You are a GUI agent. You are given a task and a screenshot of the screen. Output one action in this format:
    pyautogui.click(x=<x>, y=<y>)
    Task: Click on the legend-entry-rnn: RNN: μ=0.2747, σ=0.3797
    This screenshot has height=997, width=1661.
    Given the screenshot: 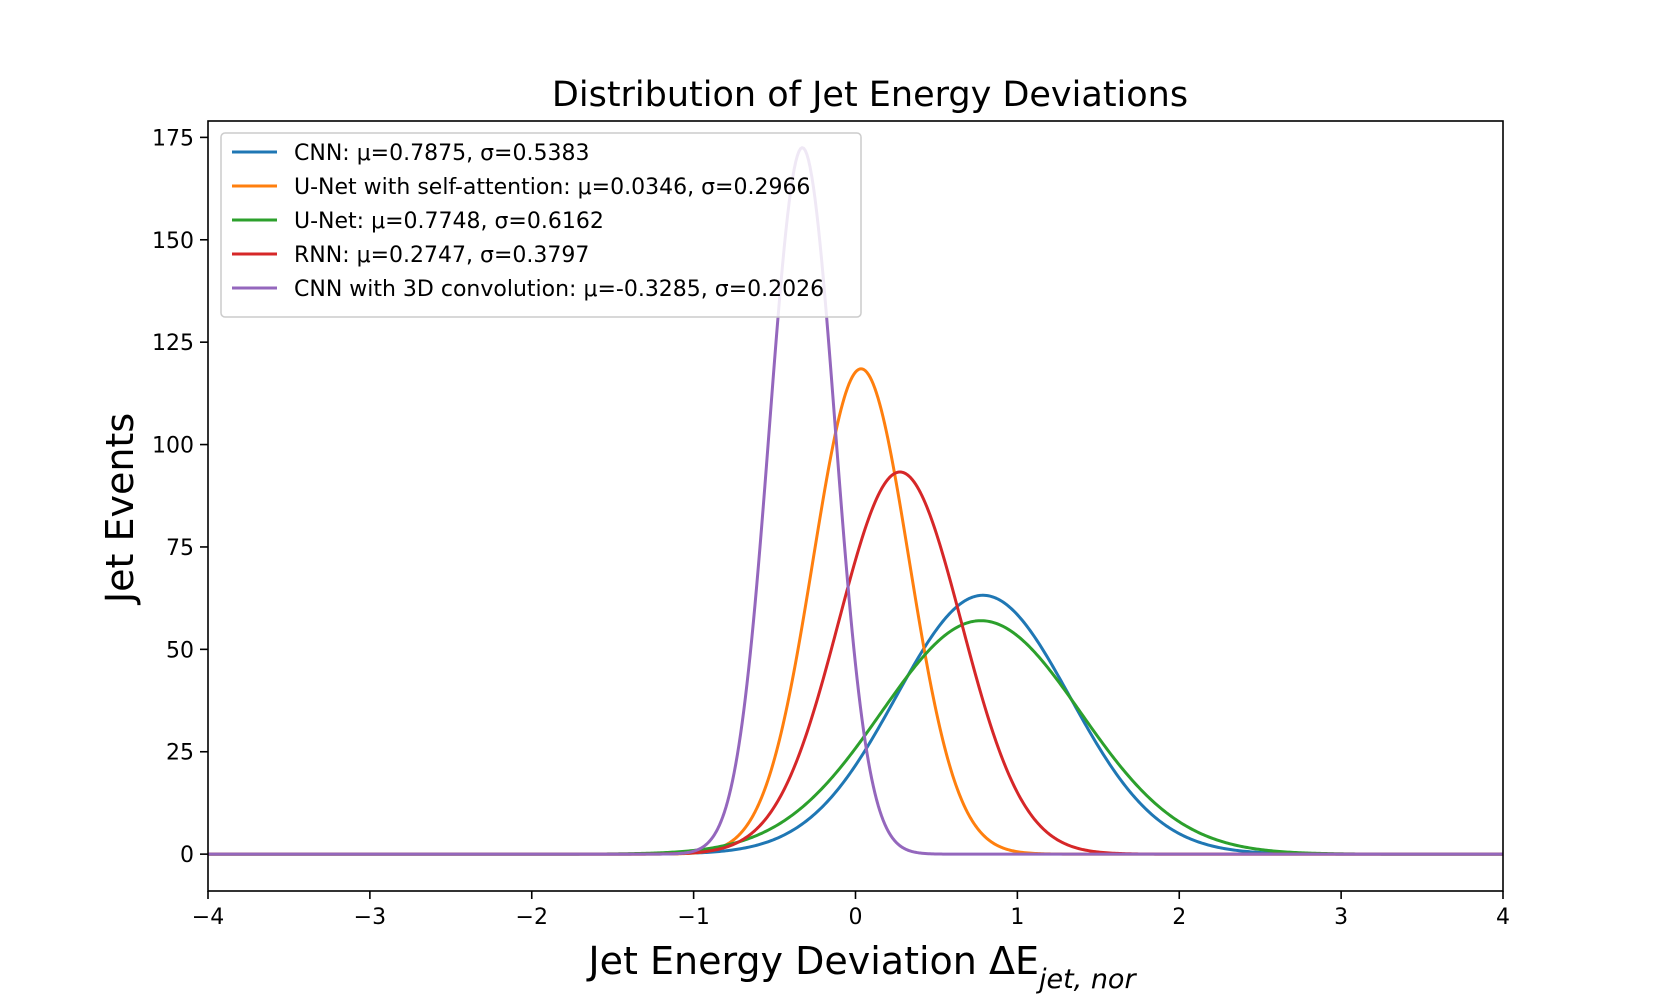 What is the action you would take?
    pyautogui.click(x=441, y=255)
    